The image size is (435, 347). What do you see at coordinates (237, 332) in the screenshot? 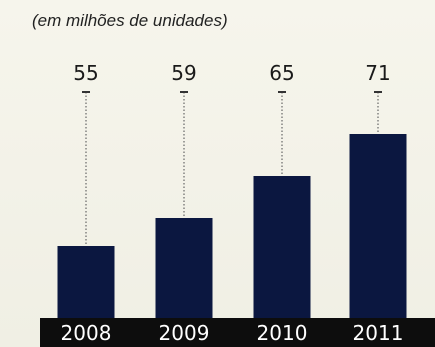
I see `x-axis-band` at bounding box center [237, 332].